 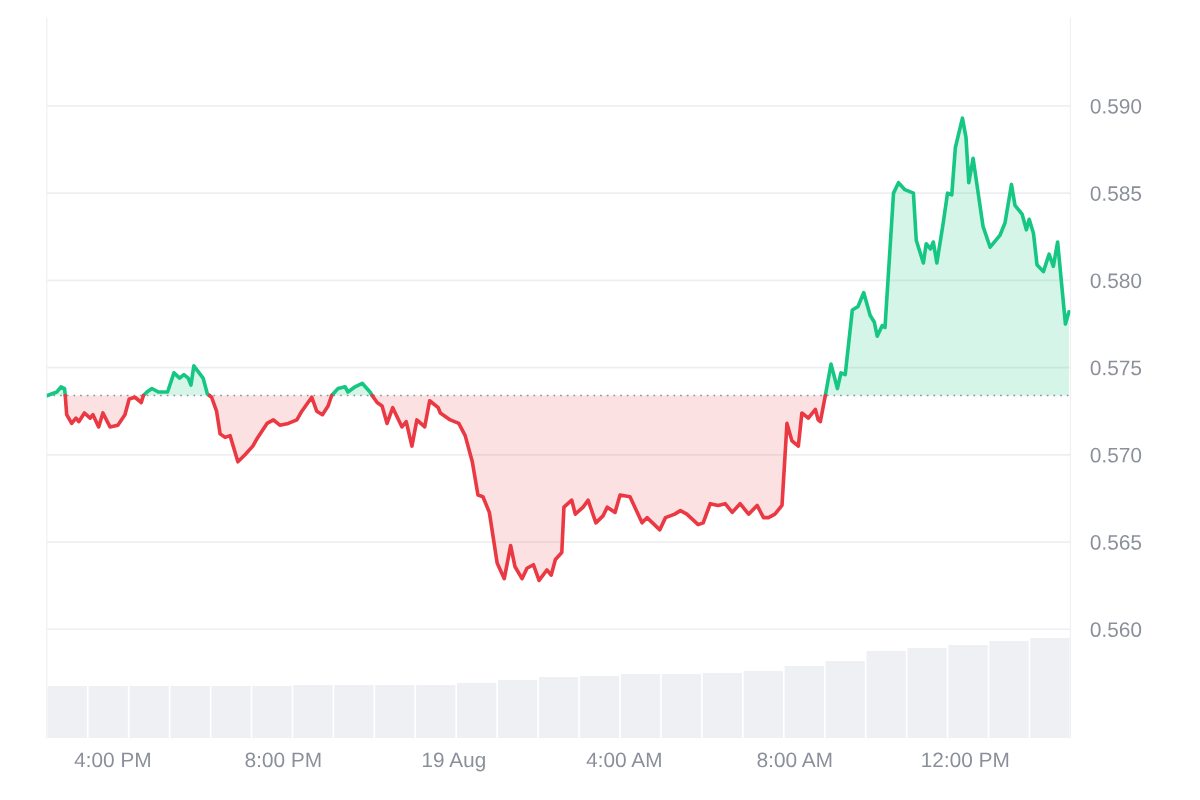 I want to click on y-tick-label: 0.590, so click(x=1116, y=106).